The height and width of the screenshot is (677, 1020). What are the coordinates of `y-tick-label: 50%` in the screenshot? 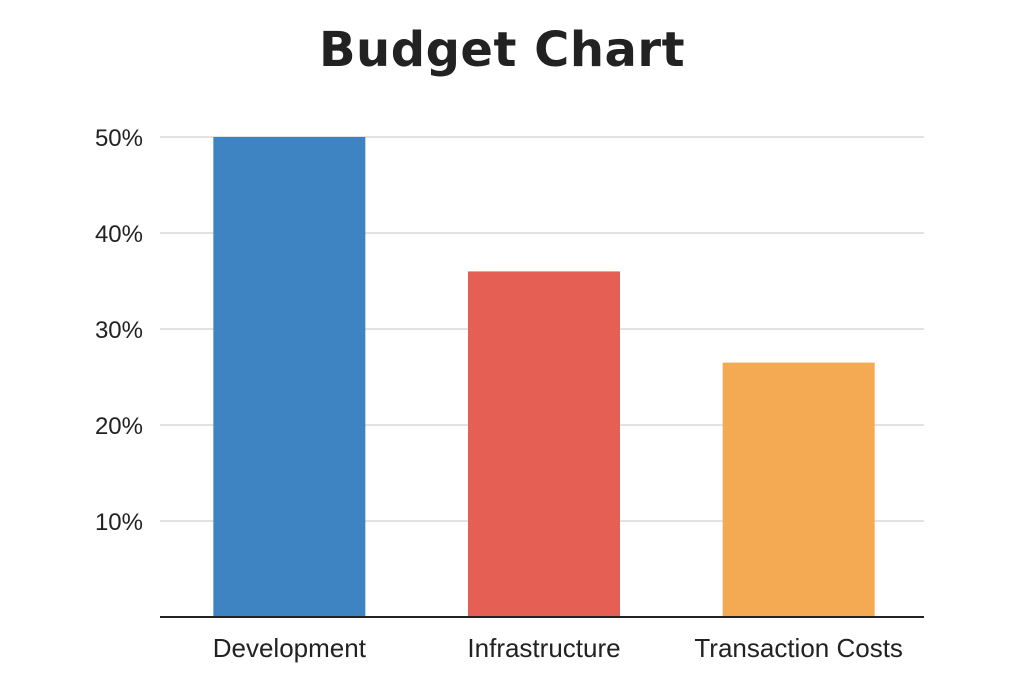 It's located at (119, 138).